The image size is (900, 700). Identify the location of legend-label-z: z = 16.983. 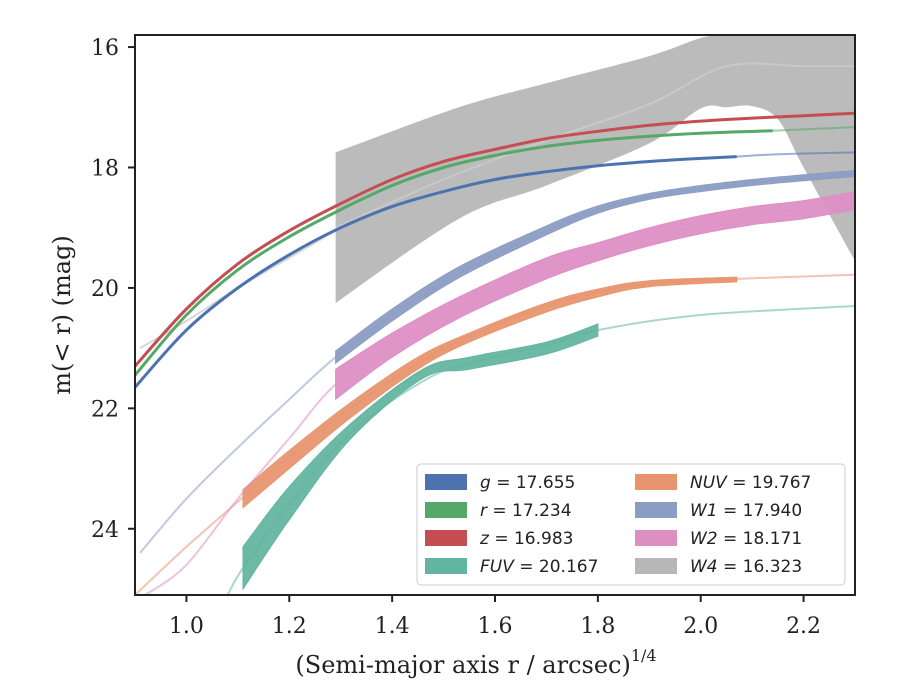
(526, 539).